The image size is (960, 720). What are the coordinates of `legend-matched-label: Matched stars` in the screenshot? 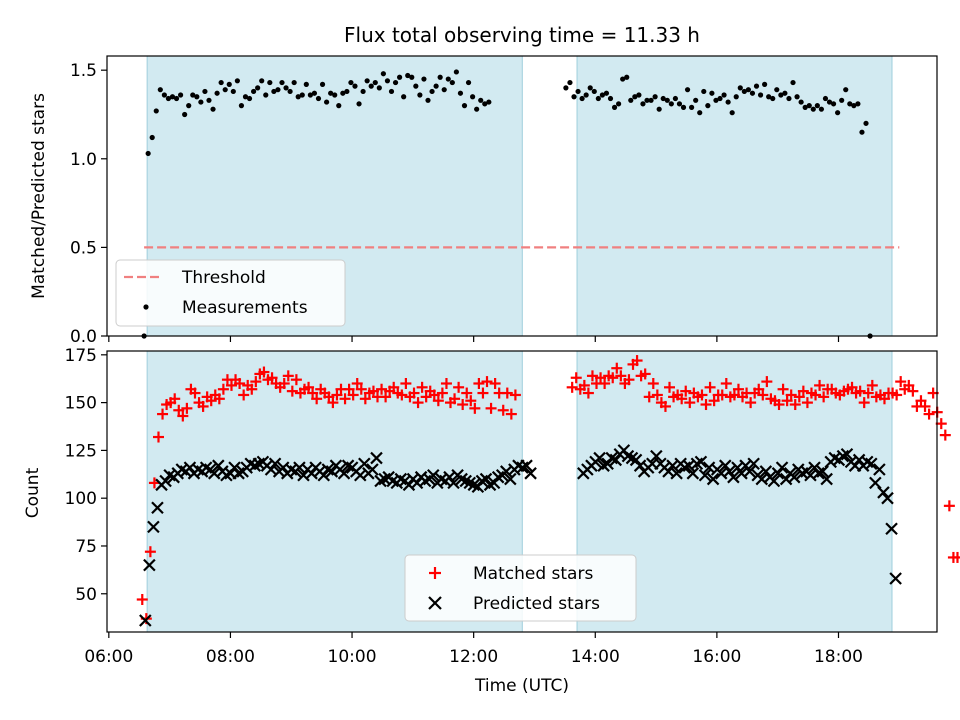 It's located at (533, 574).